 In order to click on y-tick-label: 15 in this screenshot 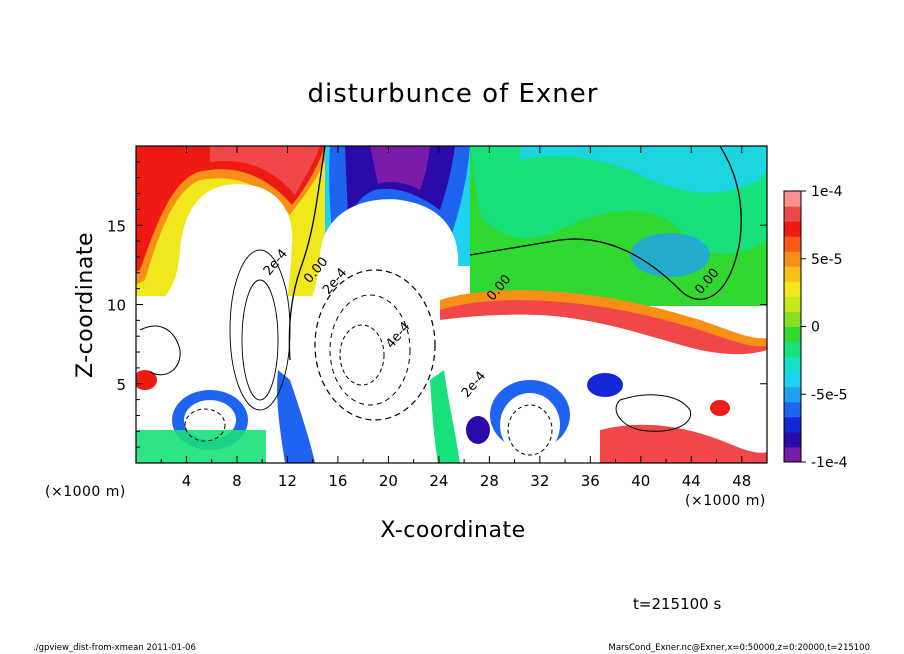, I will do `click(116, 226)`.